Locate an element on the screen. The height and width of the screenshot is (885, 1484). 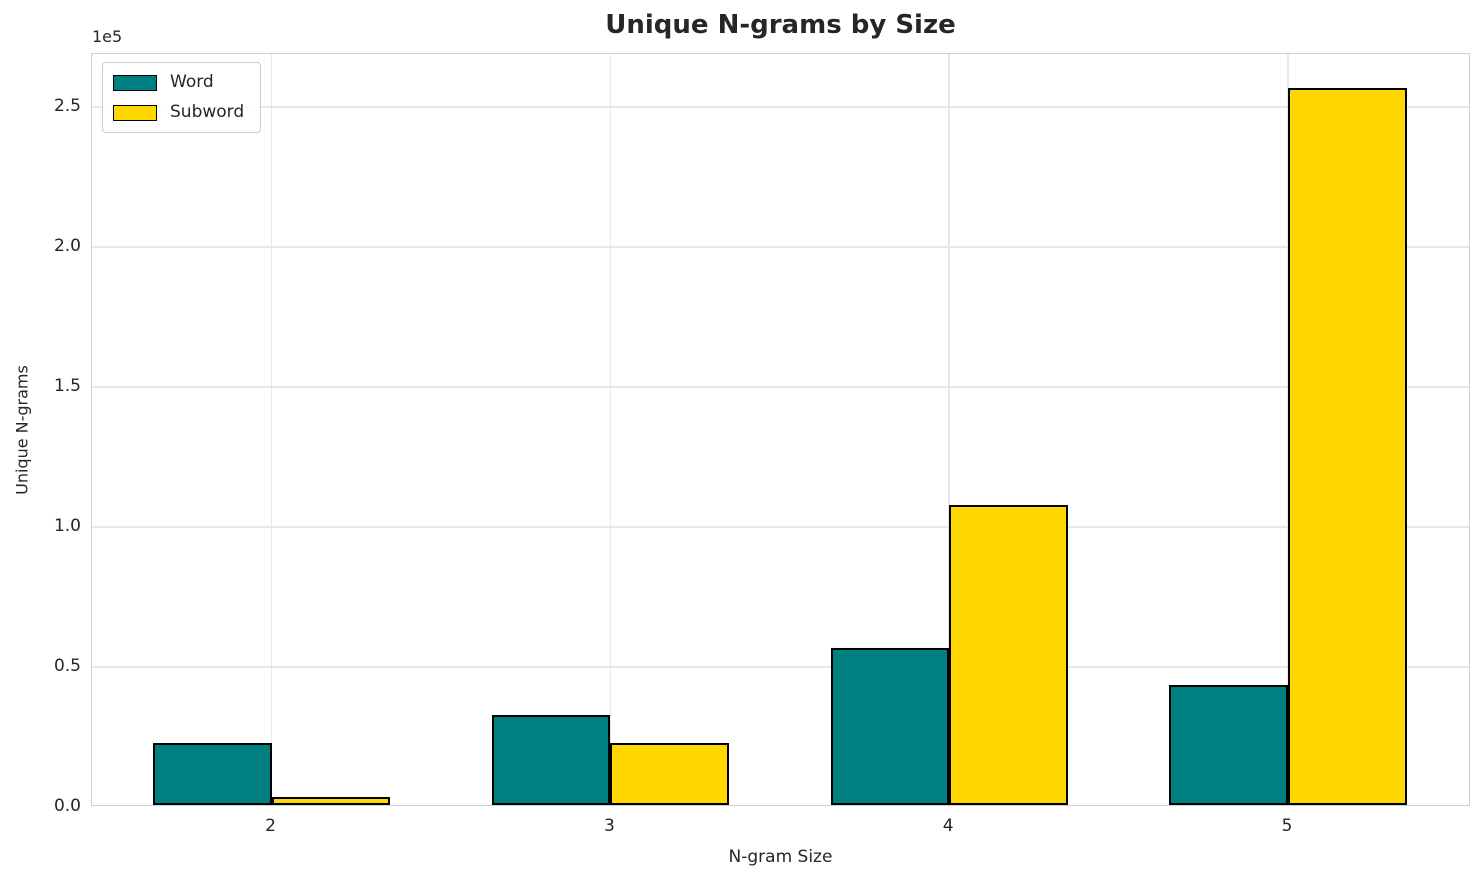
y-tick-label-2.0: 2.0 is located at coordinates (67, 246).